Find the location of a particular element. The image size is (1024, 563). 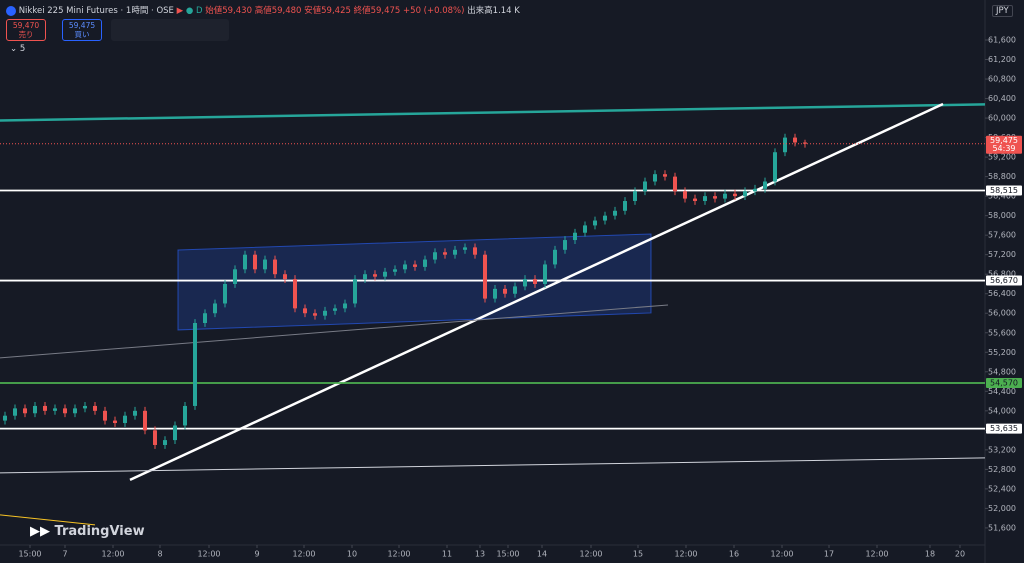

y-tick-label: 56,800 is located at coordinates (1002, 274).